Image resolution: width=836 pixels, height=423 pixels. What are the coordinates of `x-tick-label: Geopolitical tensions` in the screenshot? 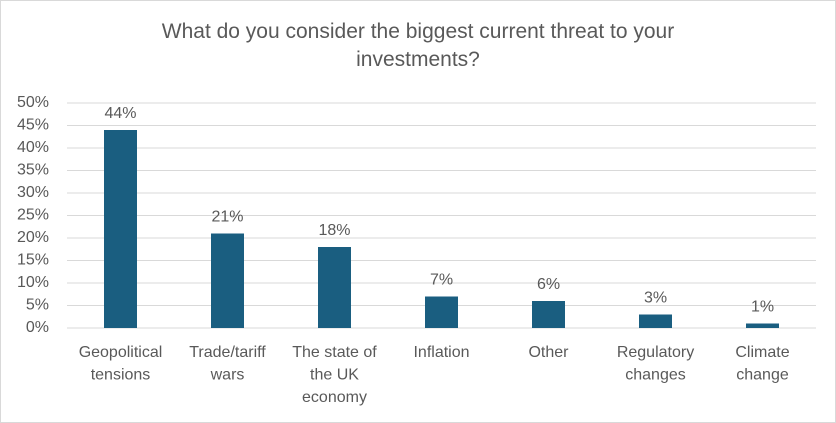 It's located at (121, 364).